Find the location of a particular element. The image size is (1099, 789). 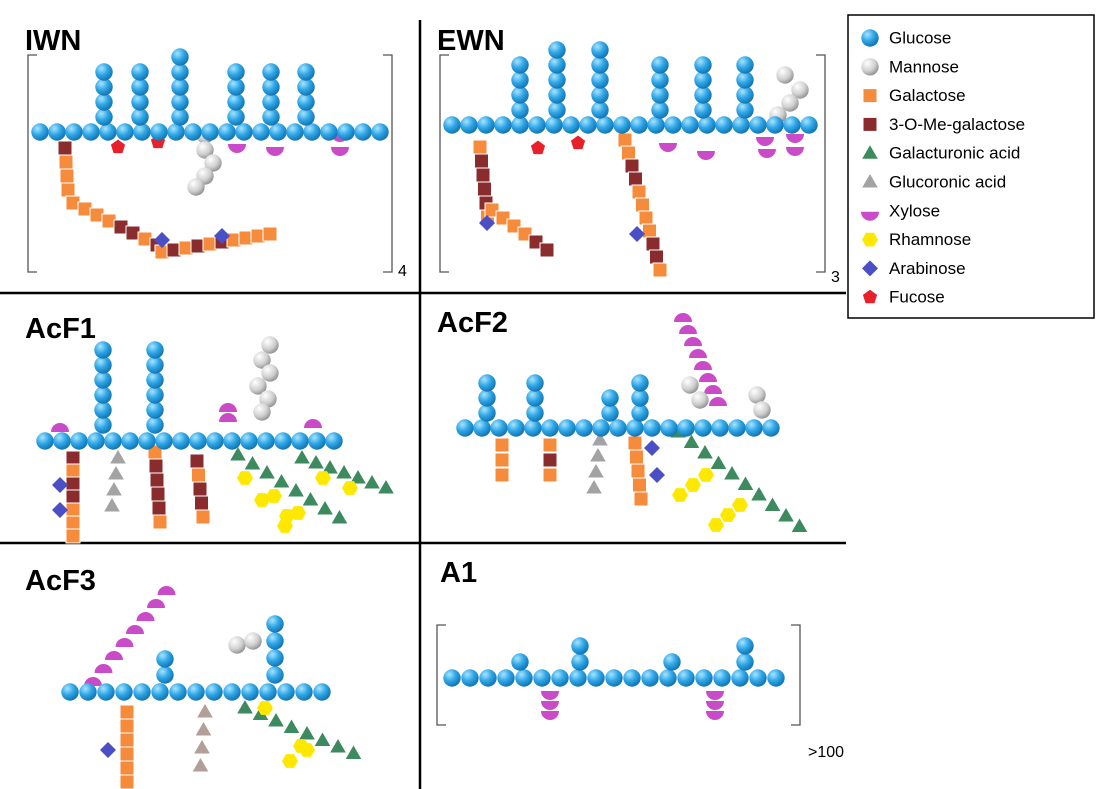

panel-title: EWN is located at coordinates (471, 41).